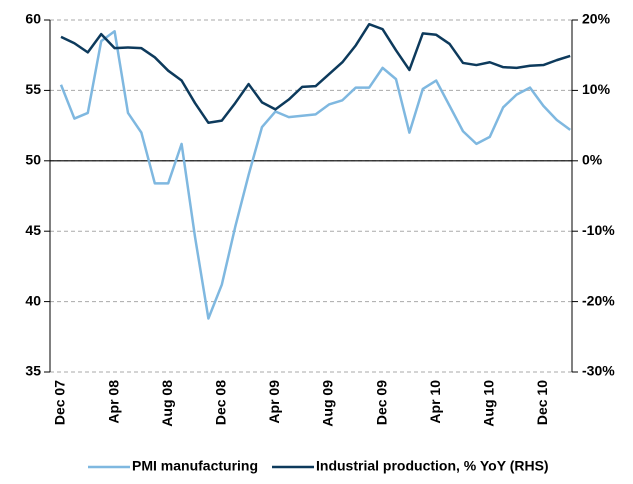 The width and height of the screenshot is (633, 484). What do you see at coordinates (598, 371) in the screenshot?
I see `y2-tick-label: -30%` at bounding box center [598, 371].